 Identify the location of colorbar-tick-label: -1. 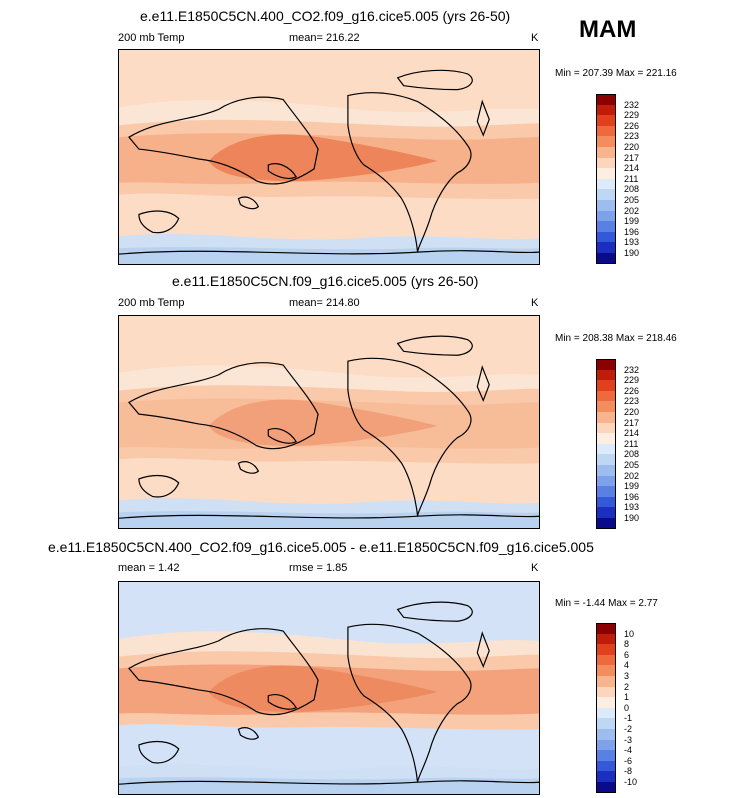
(628, 718).